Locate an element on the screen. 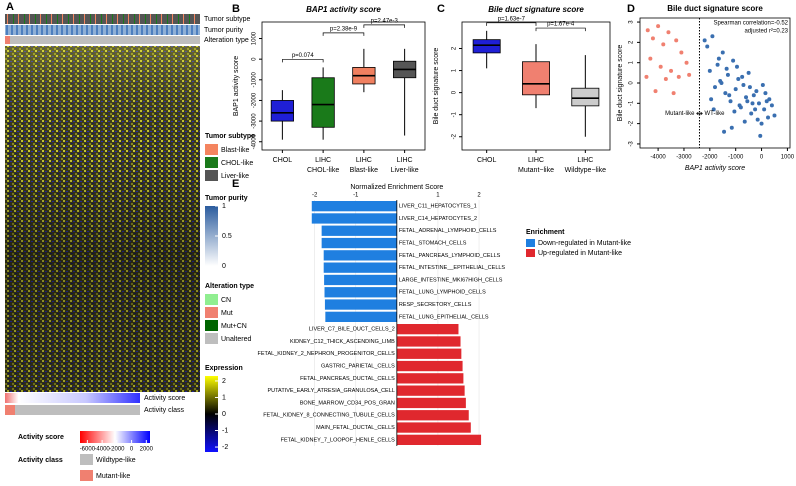 The image size is (796, 486). class-track-mut is located at coordinates (10, 410).